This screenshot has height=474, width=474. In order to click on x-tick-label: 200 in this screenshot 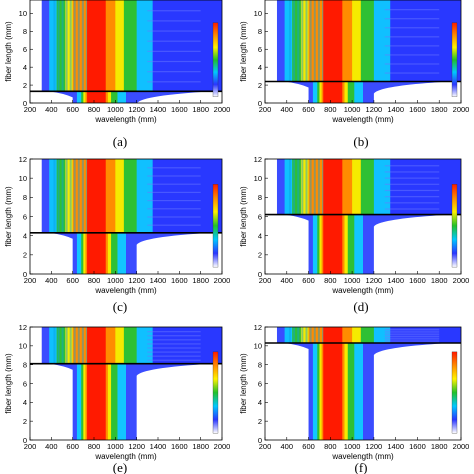, I will do `click(265, 109)`.